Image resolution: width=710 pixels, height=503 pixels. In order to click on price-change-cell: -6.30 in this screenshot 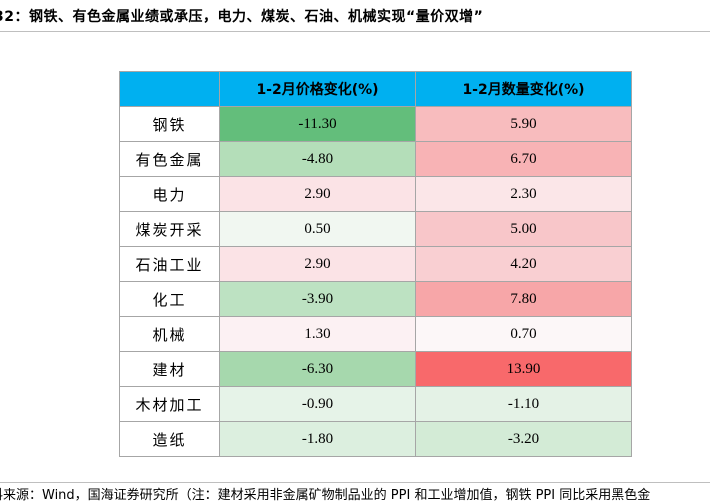, I will do `click(317, 369)`.